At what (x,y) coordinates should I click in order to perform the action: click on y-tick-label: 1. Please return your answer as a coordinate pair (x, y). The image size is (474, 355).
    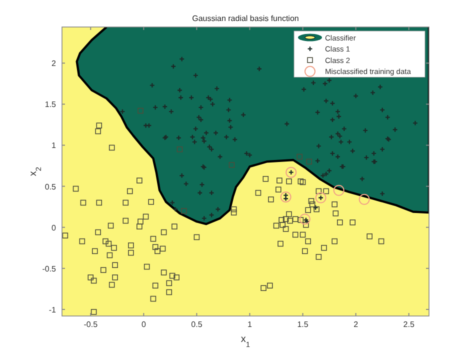
    Looking at the image, I should click on (54, 145).